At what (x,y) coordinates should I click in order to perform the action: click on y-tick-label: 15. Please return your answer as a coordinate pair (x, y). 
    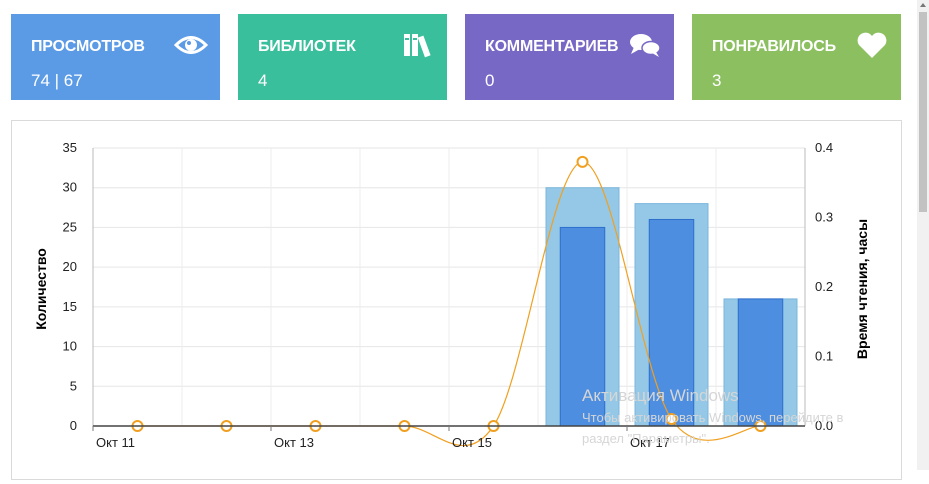
    Looking at the image, I should click on (70, 306).